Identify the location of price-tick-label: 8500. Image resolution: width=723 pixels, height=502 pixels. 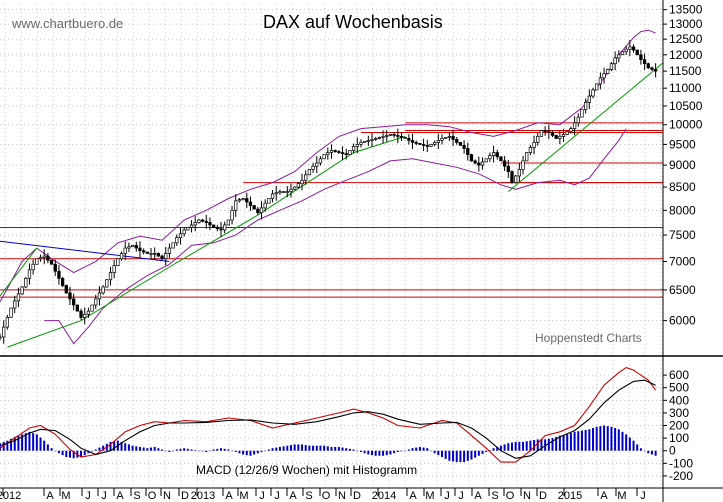
(682, 187).